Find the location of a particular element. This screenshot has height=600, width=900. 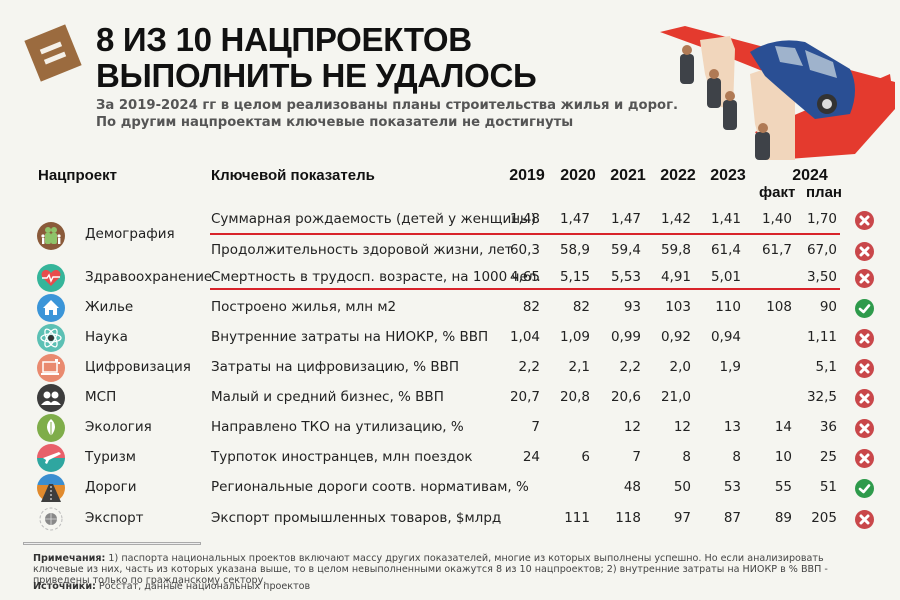

value-2024-fact: 89 is located at coordinates (783, 518).